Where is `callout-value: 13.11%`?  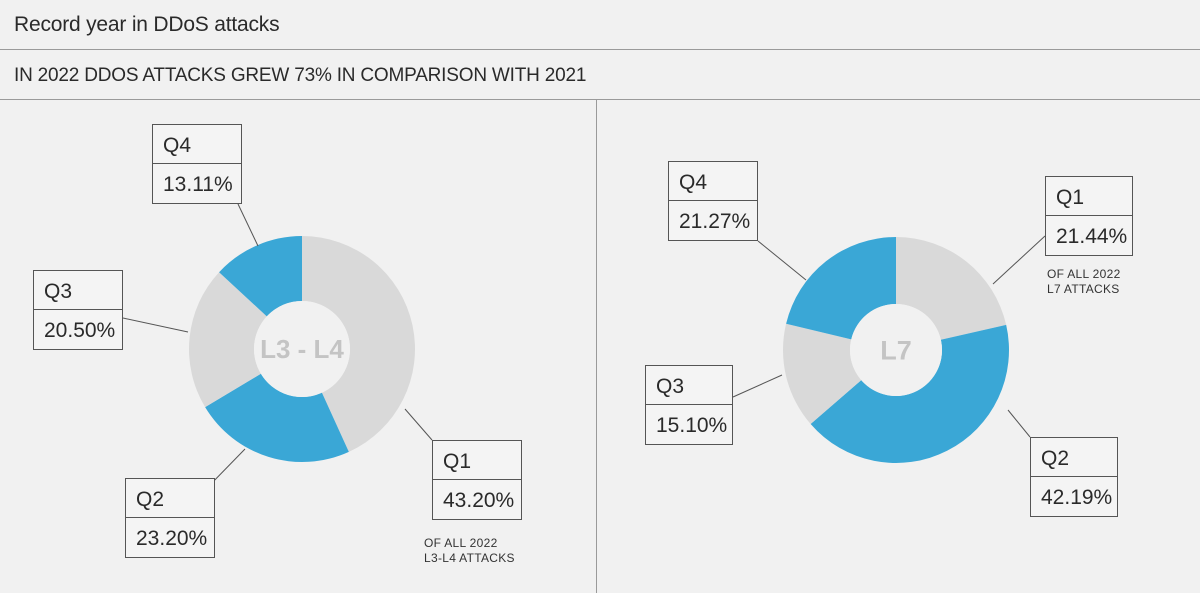
callout-value: 13.11% is located at coordinates (198, 184).